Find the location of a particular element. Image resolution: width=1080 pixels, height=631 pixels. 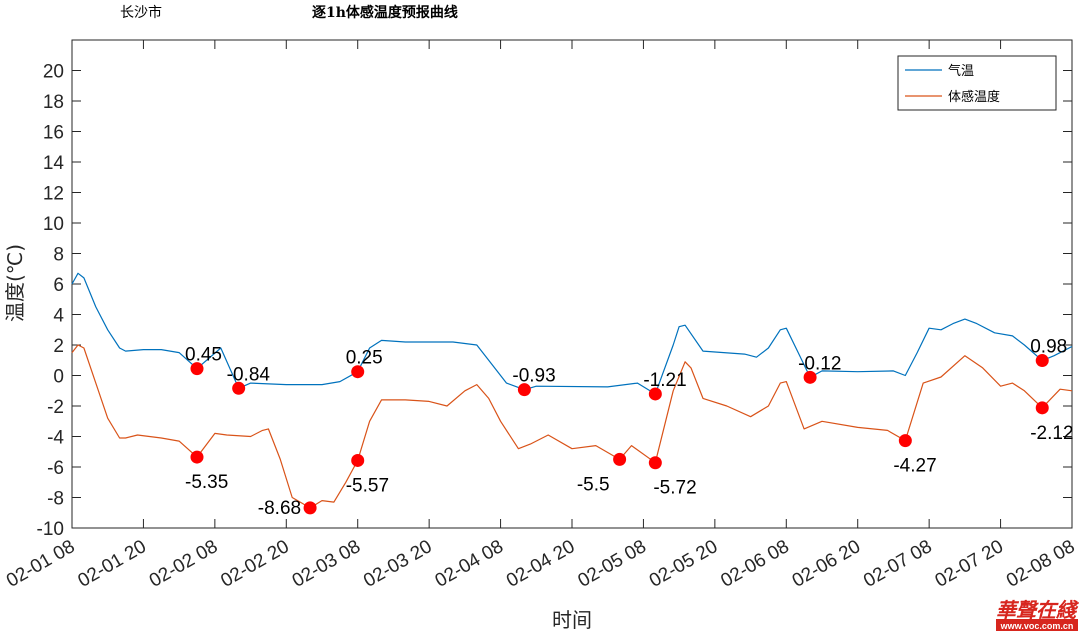

data-label: -1.21 is located at coordinates (664, 380).